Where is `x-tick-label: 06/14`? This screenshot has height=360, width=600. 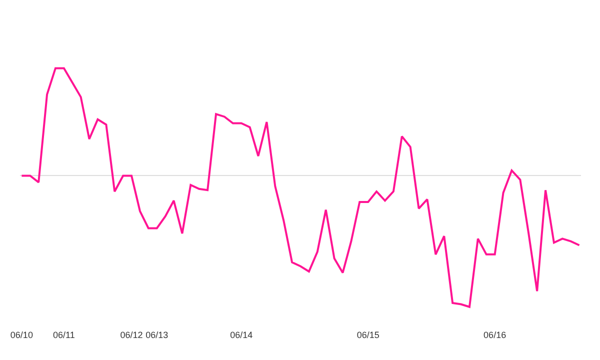
x-tick-label: 06/14 is located at coordinates (241, 335).